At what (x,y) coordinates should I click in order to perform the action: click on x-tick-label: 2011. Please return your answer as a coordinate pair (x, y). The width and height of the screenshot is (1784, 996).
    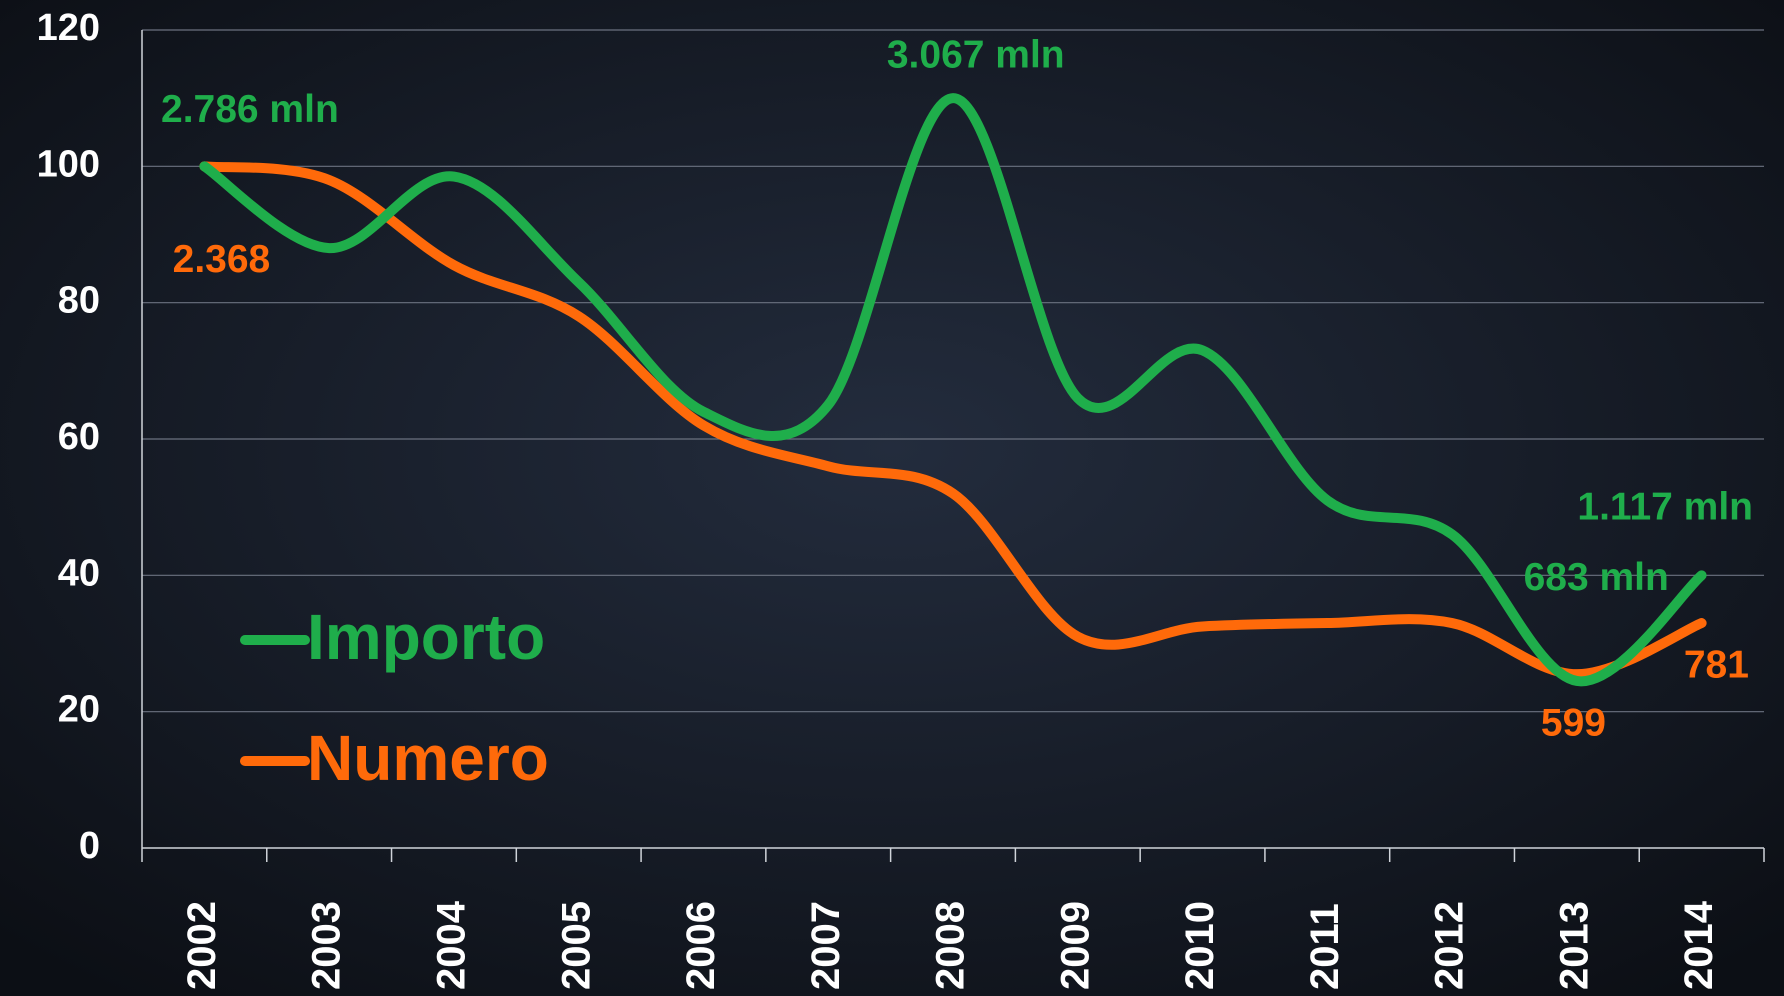
    Looking at the image, I should click on (1325, 946).